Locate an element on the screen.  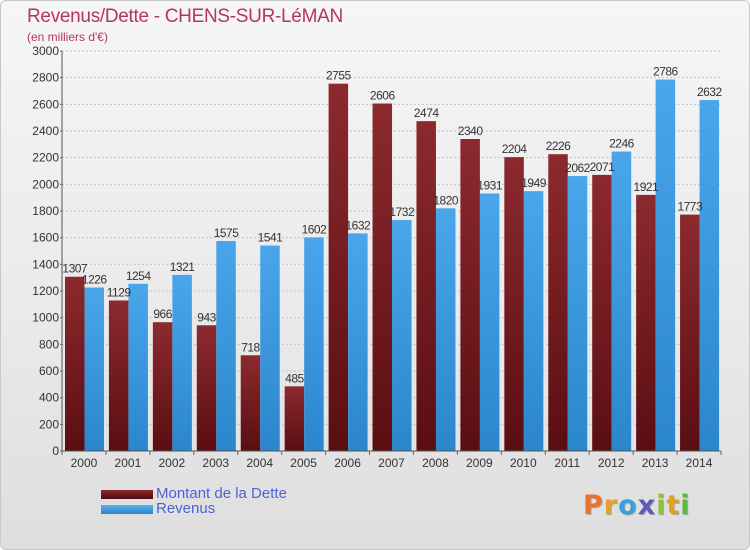
data-label-debt: 966 is located at coordinates (162, 314).